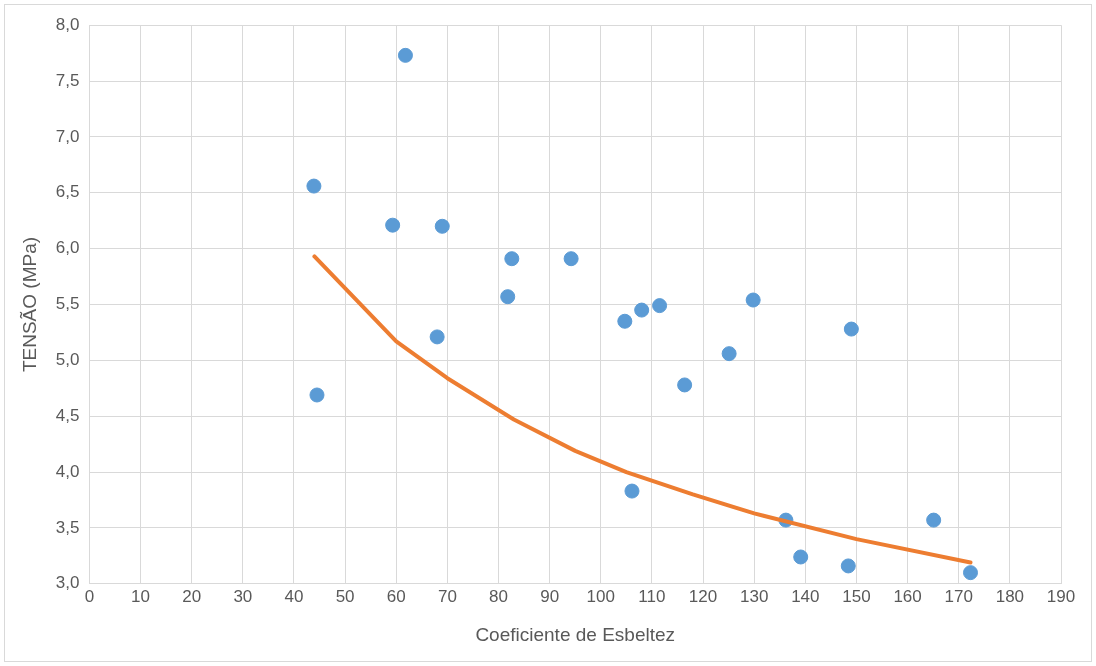 The image size is (1096, 666). Describe the element at coordinates (1010, 596) in the screenshot. I see `x-tick-label: 180` at that location.